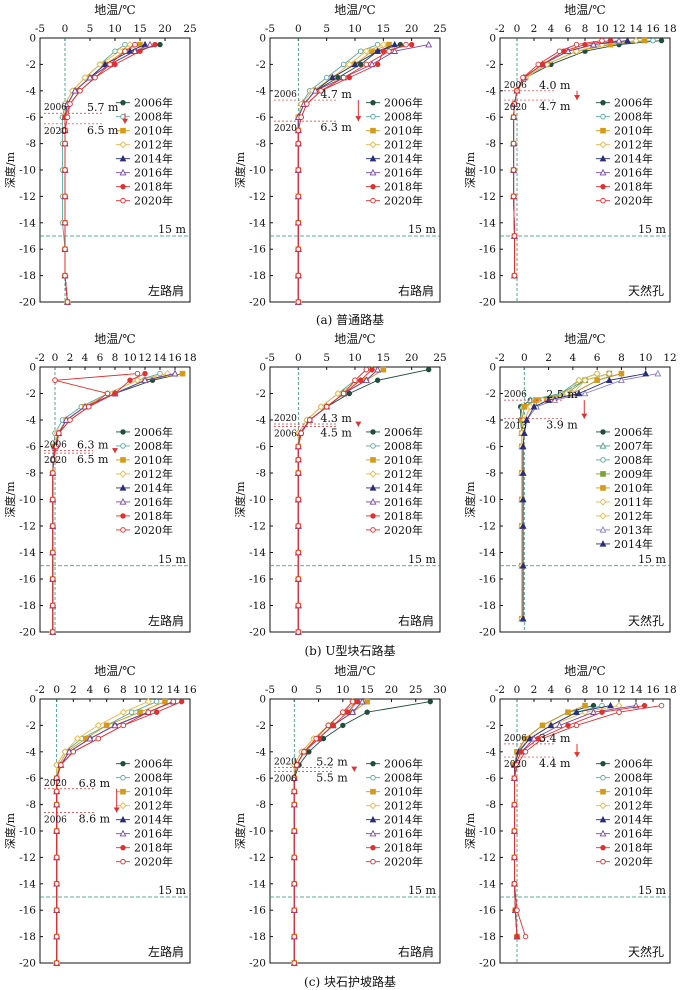 This screenshot has width=700, height=990. Describe the element at coordinates (261, 65) in the screenshot. I see `y-tick-label: -2` at that location.